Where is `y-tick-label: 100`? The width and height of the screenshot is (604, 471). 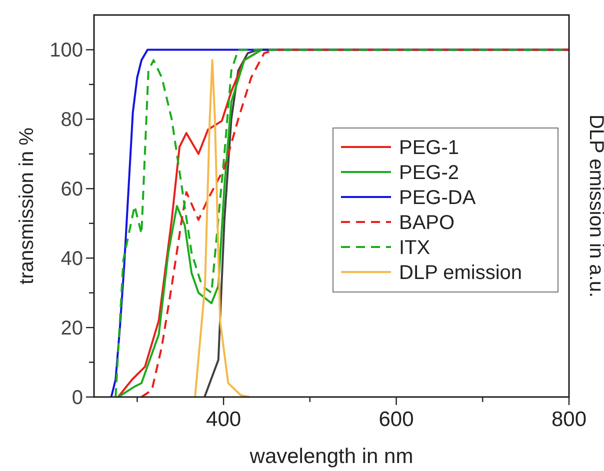 y-tick-label: 100 is located at coordinates (66, 51).